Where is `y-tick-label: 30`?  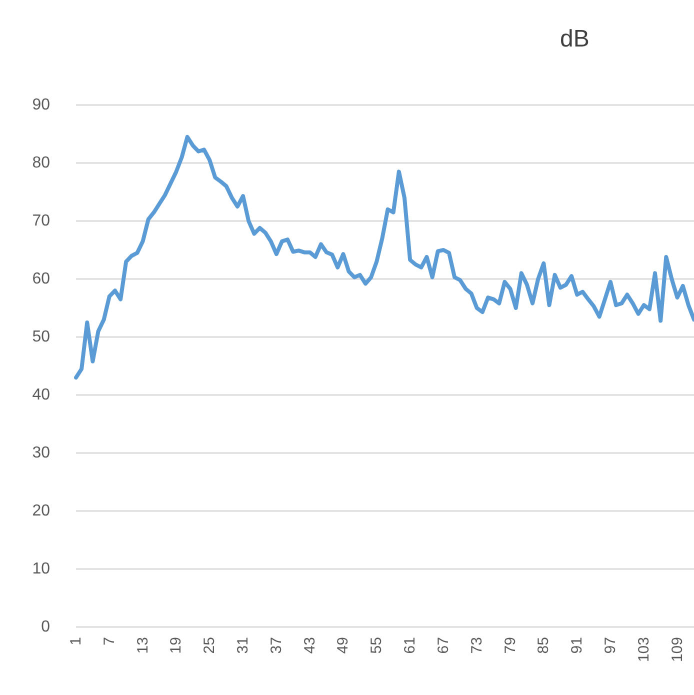 y-tick-label: 30 is located at coordinates (41, 453).